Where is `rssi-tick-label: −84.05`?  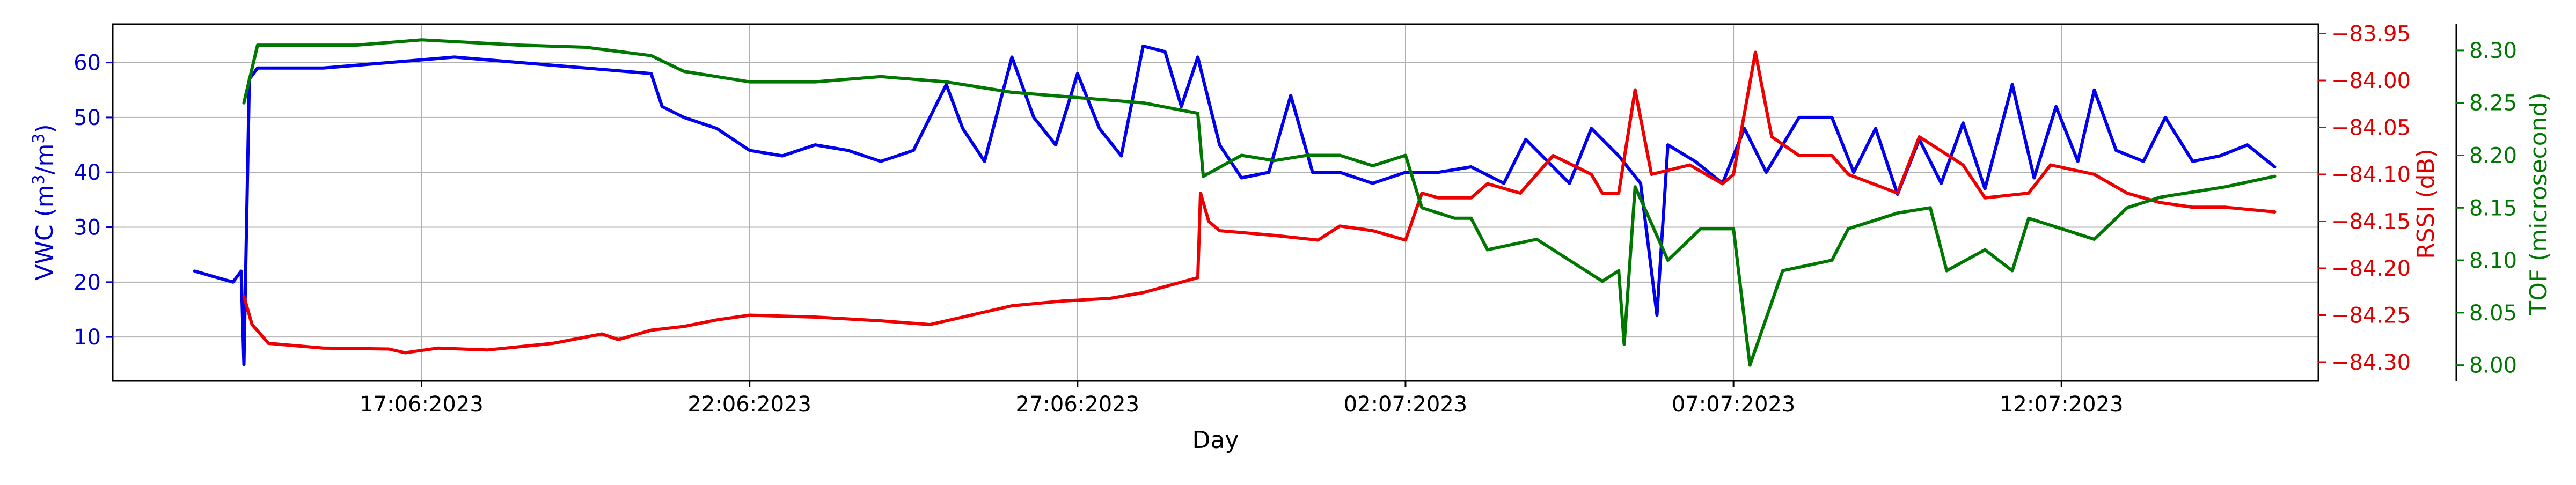
rssi-tick-label: −84.05 is located at coordinates (2371, 128).